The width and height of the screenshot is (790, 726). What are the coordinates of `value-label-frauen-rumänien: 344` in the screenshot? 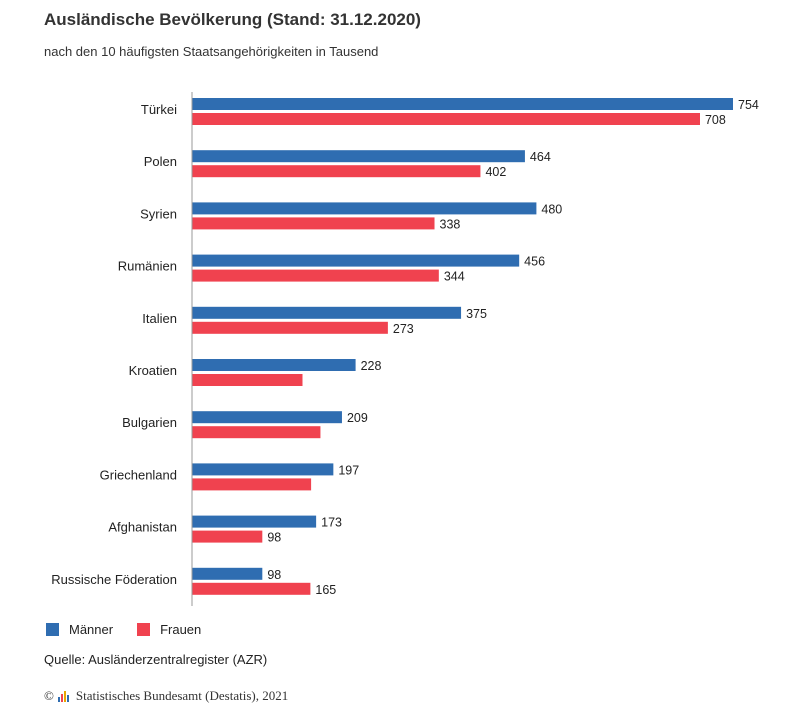 It's located at (454, 277).